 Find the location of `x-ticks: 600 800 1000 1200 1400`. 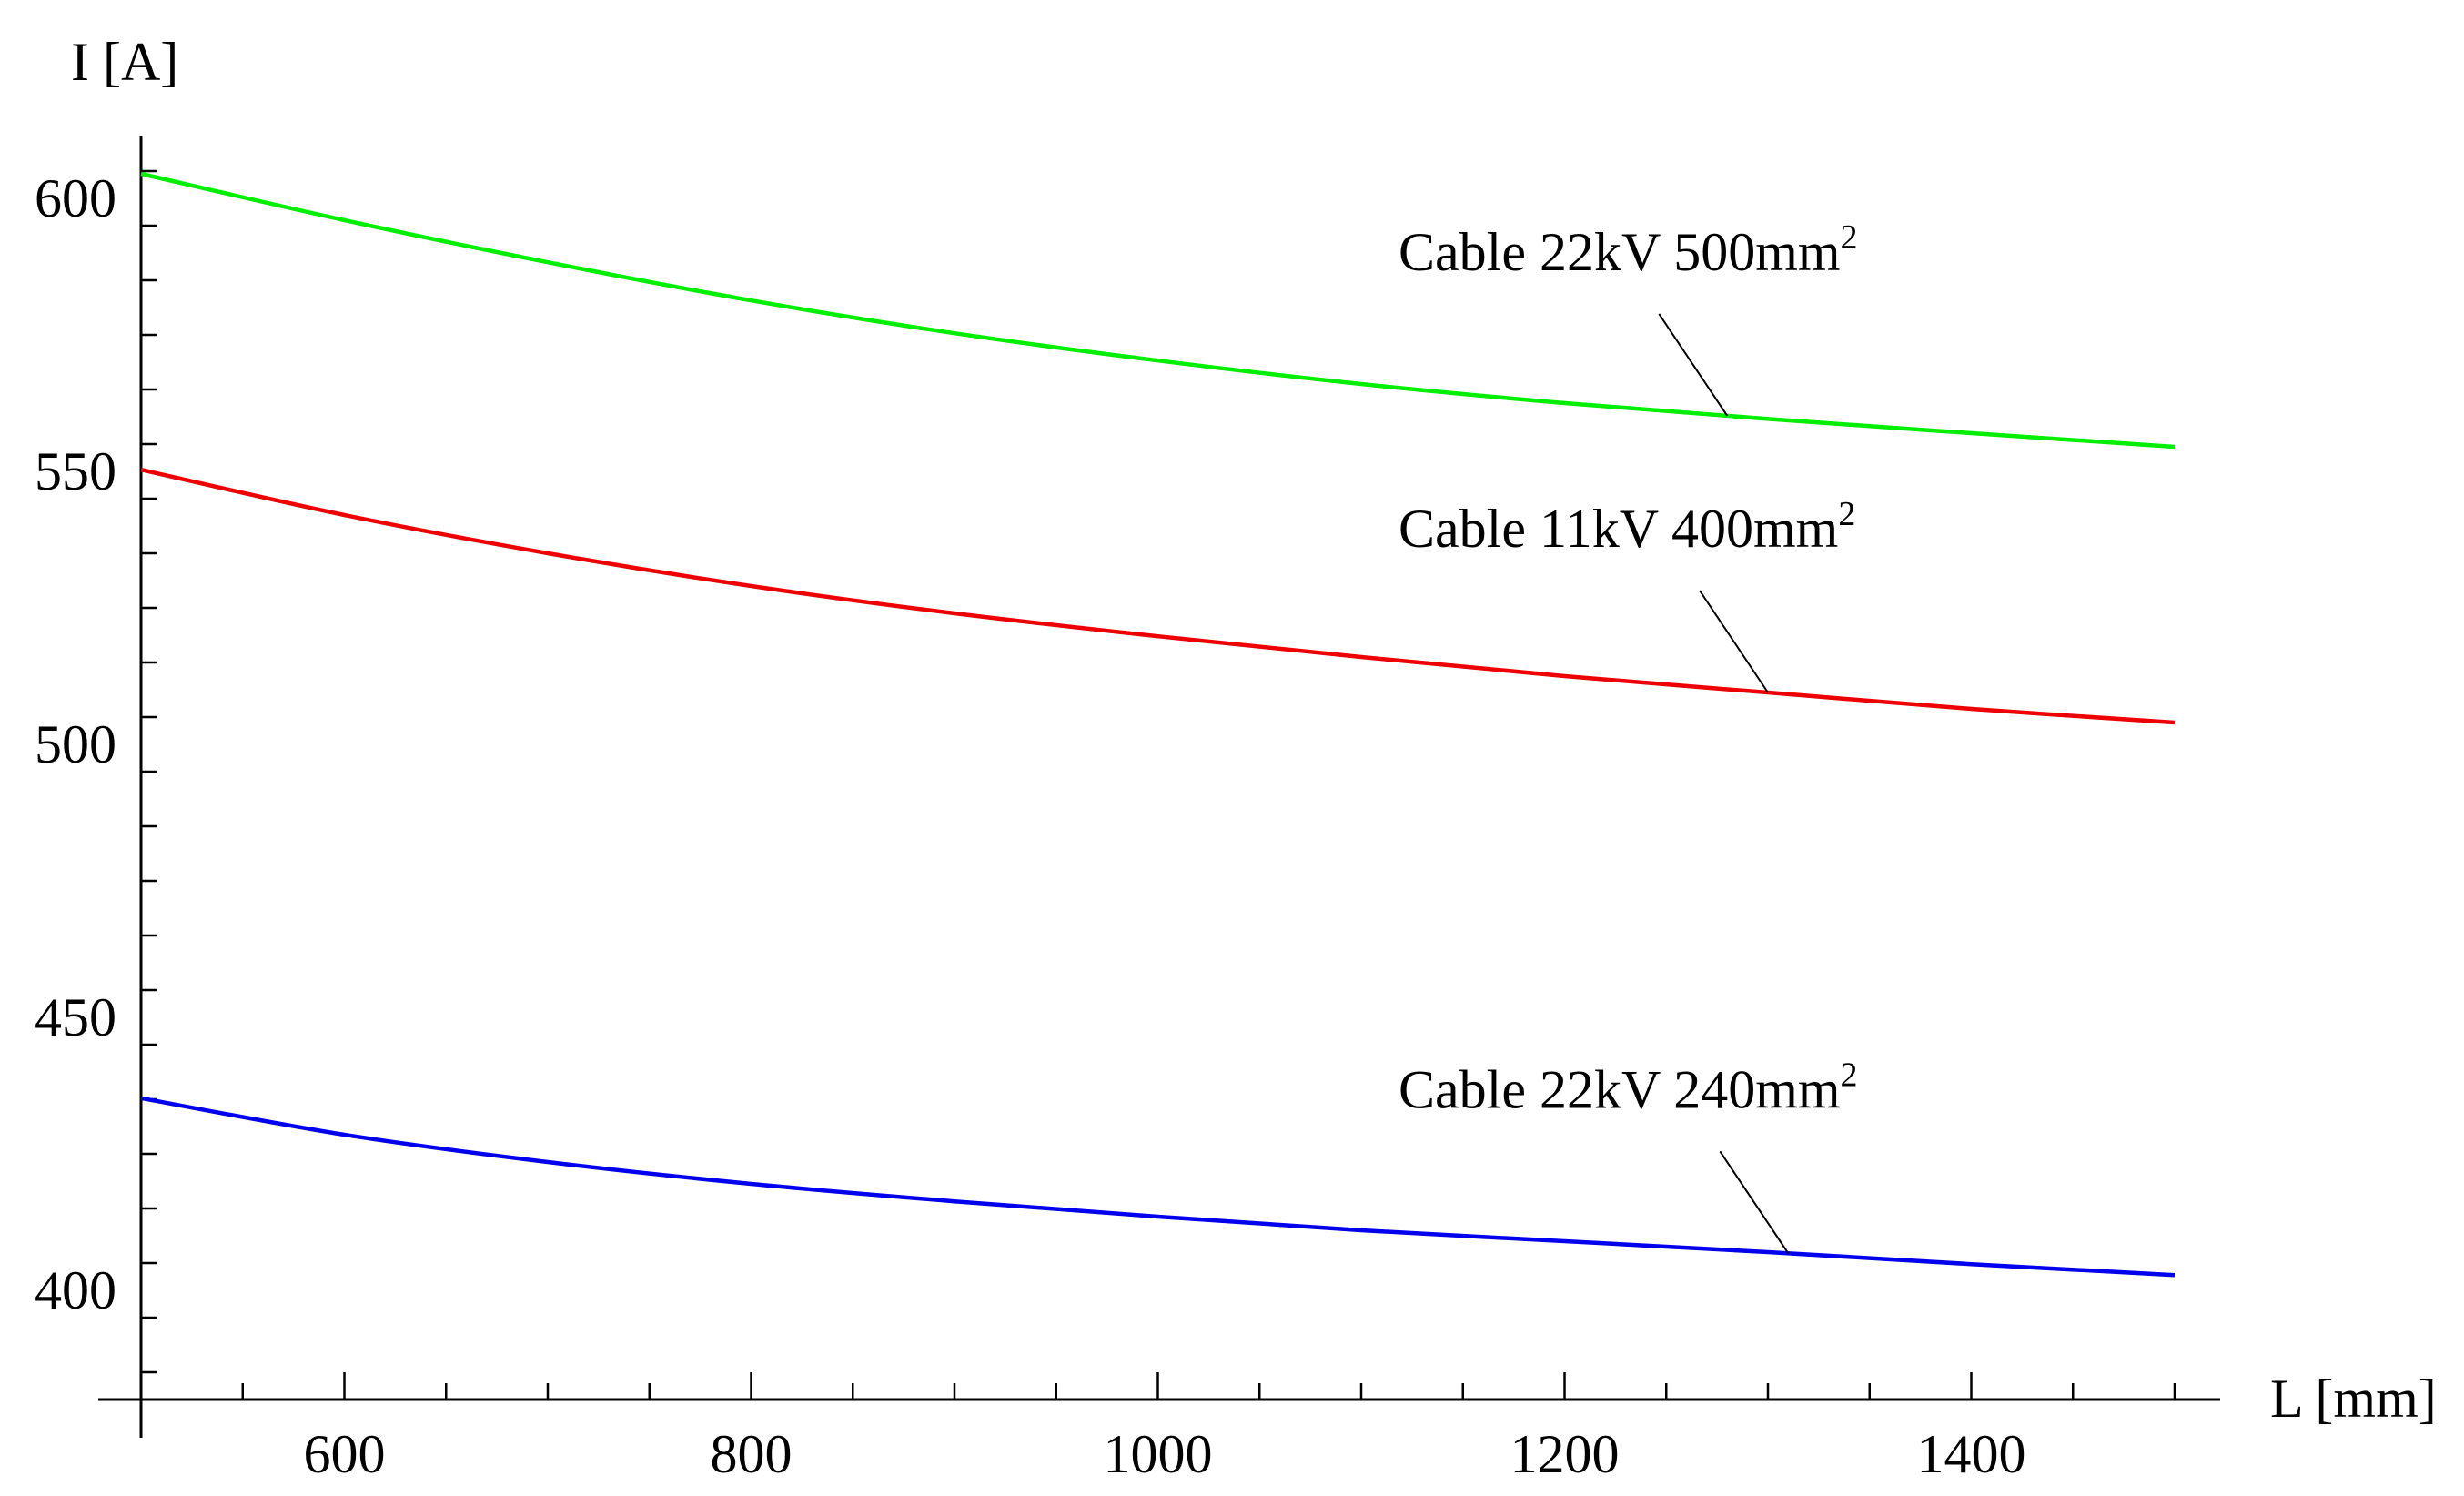

x-ticks: 600 800 1000 1200 1400 is located at coordinates (1208, 1428).